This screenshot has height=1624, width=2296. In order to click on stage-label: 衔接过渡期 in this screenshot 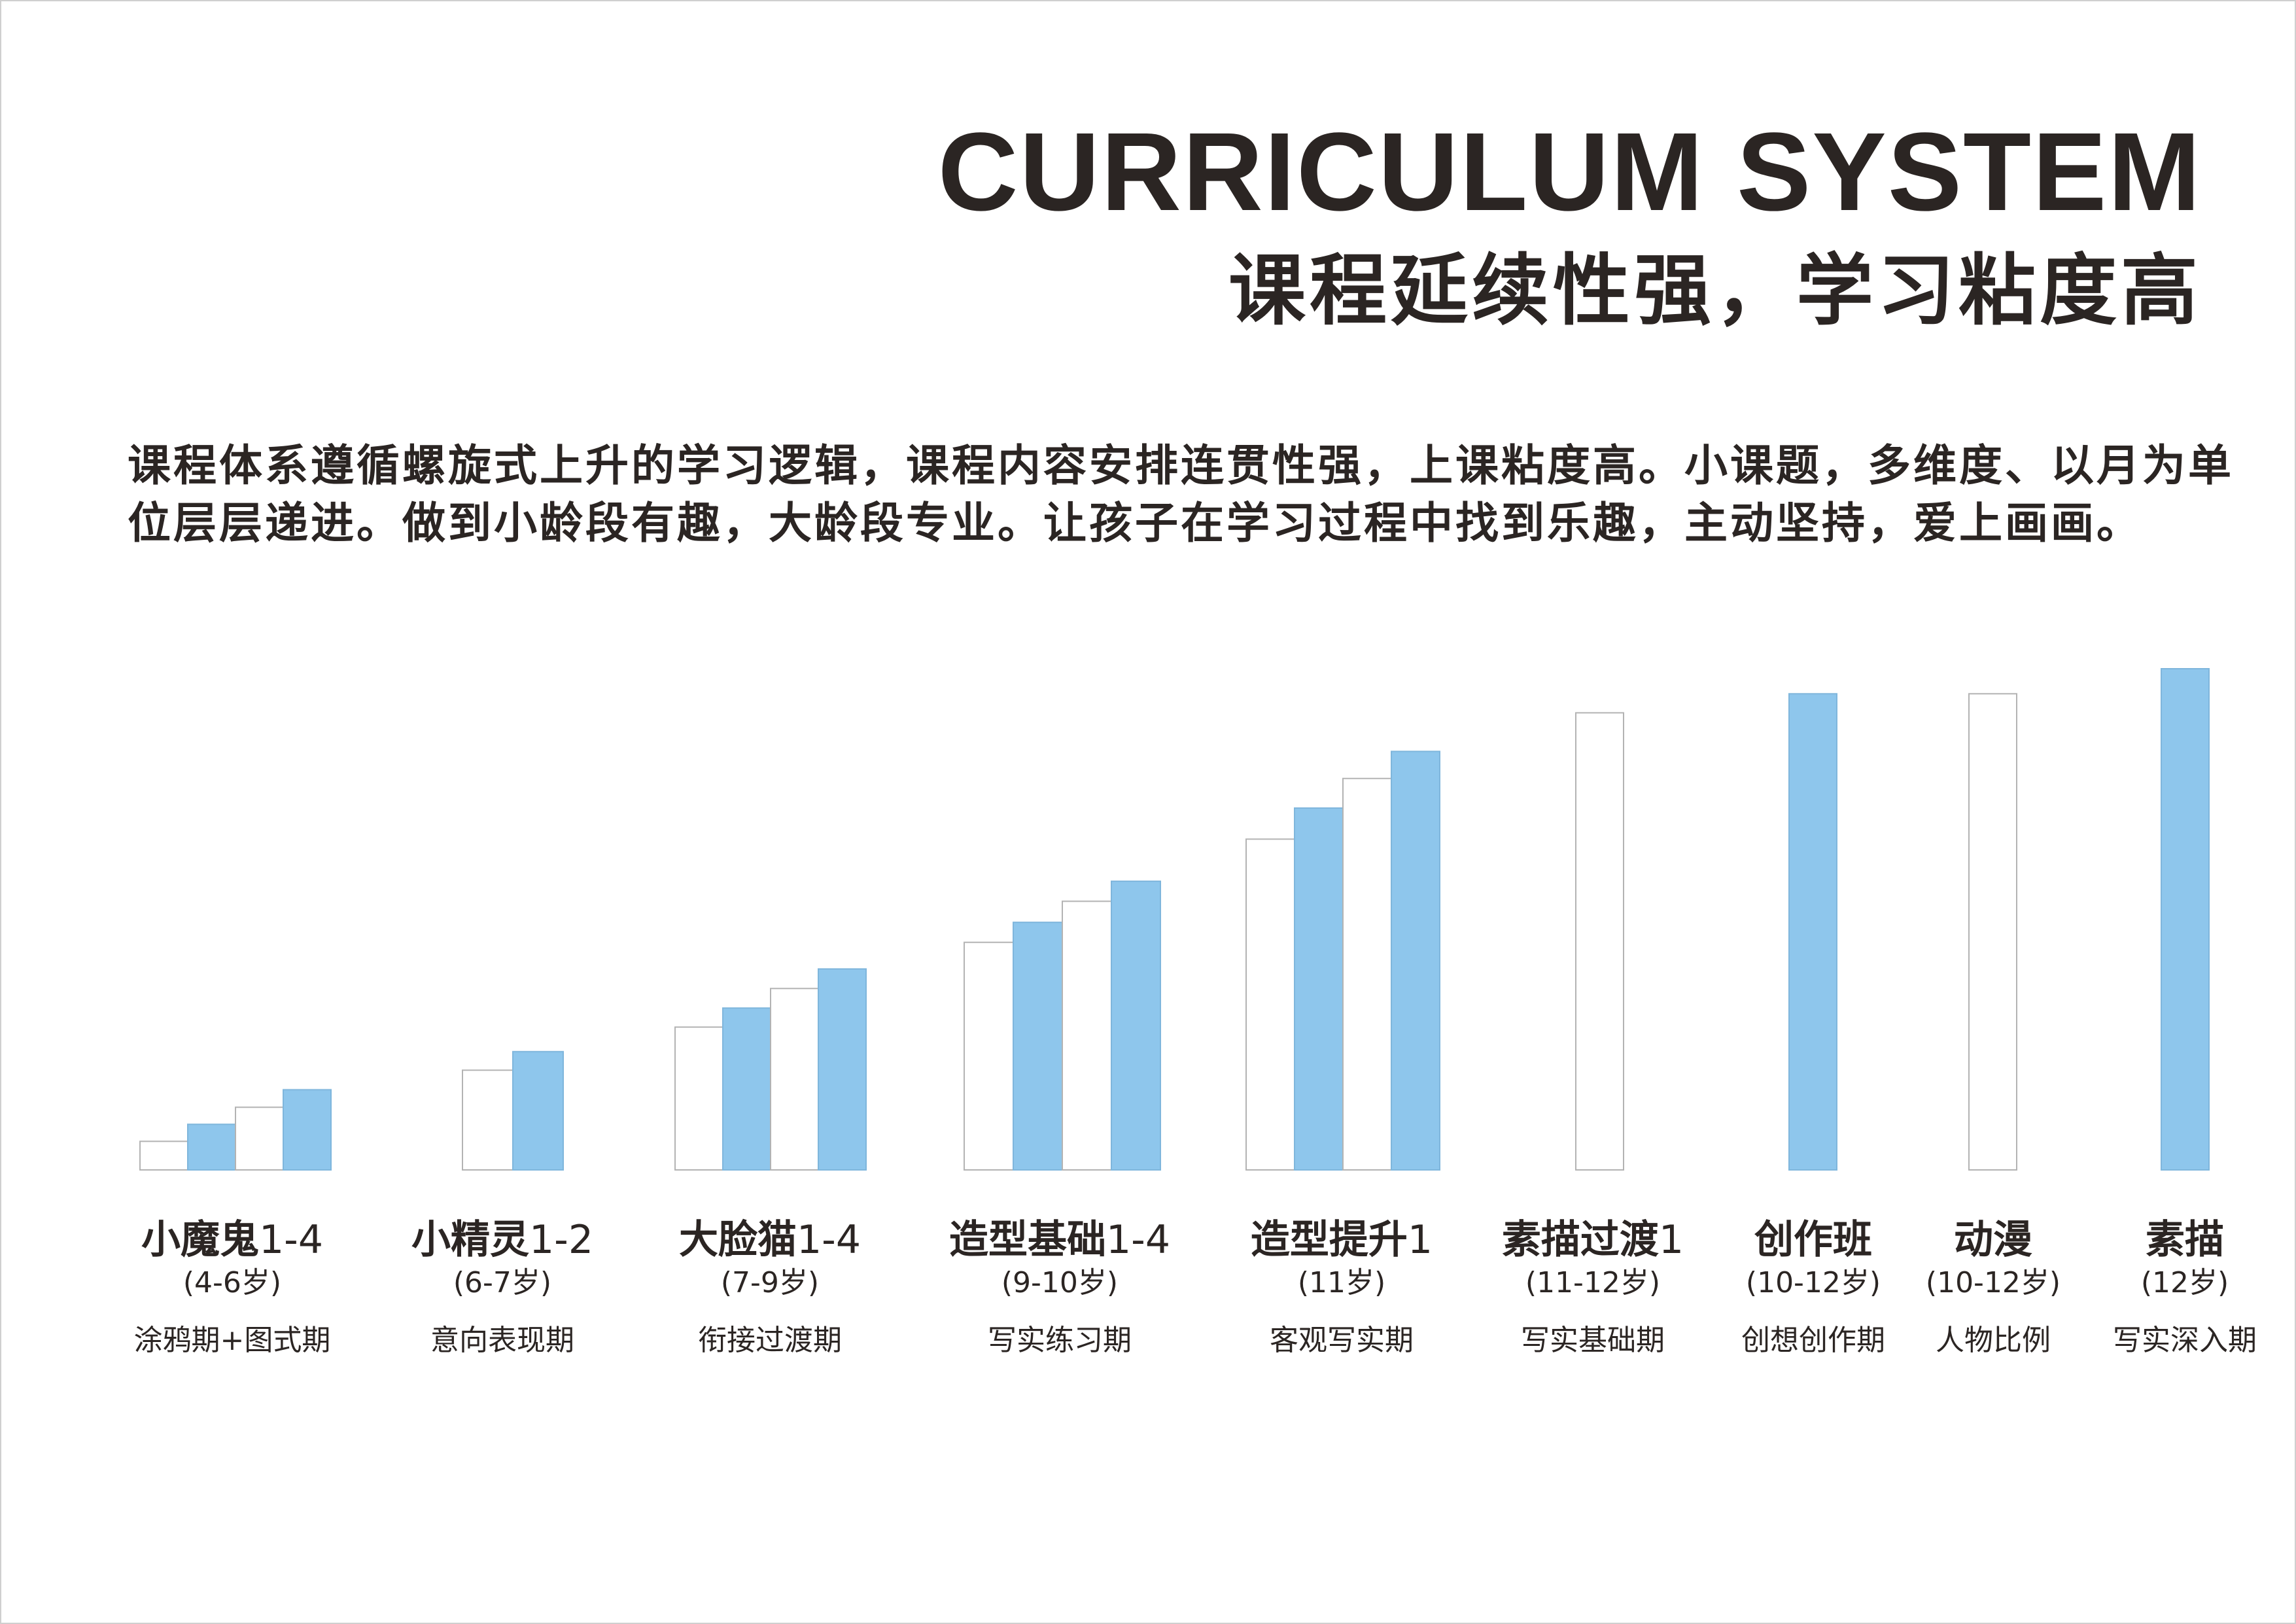, I will do `click(770, 1340)`.